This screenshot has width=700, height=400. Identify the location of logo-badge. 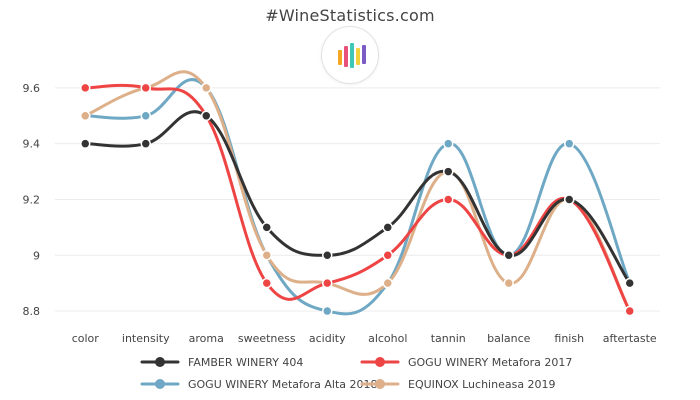
(350, 55).